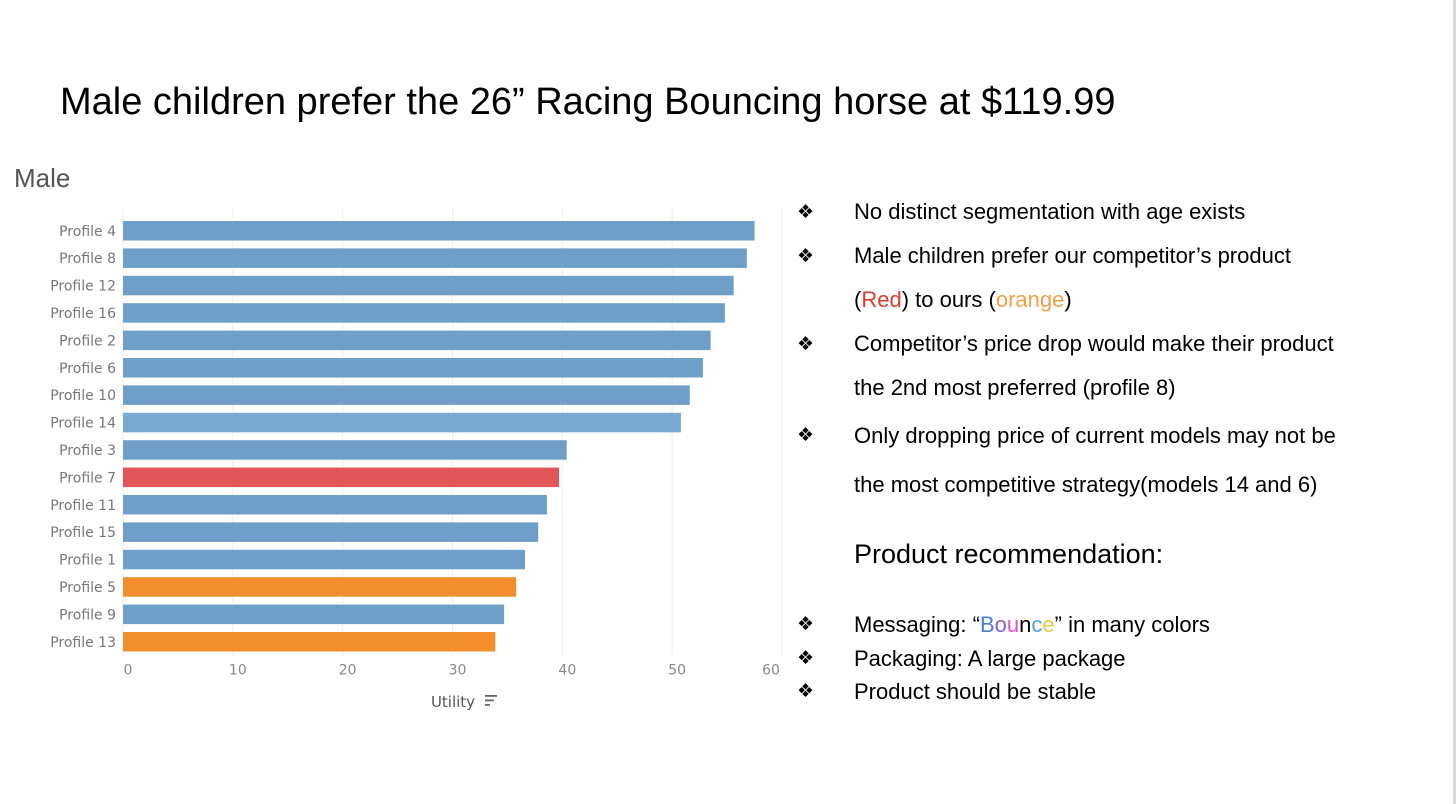  What do you see at coordinates (1115, 300) in the screenshot?
I see `bullet-competitor-preference-cont: (Red) to ours (orange)` at bounding box center [1115, 300].